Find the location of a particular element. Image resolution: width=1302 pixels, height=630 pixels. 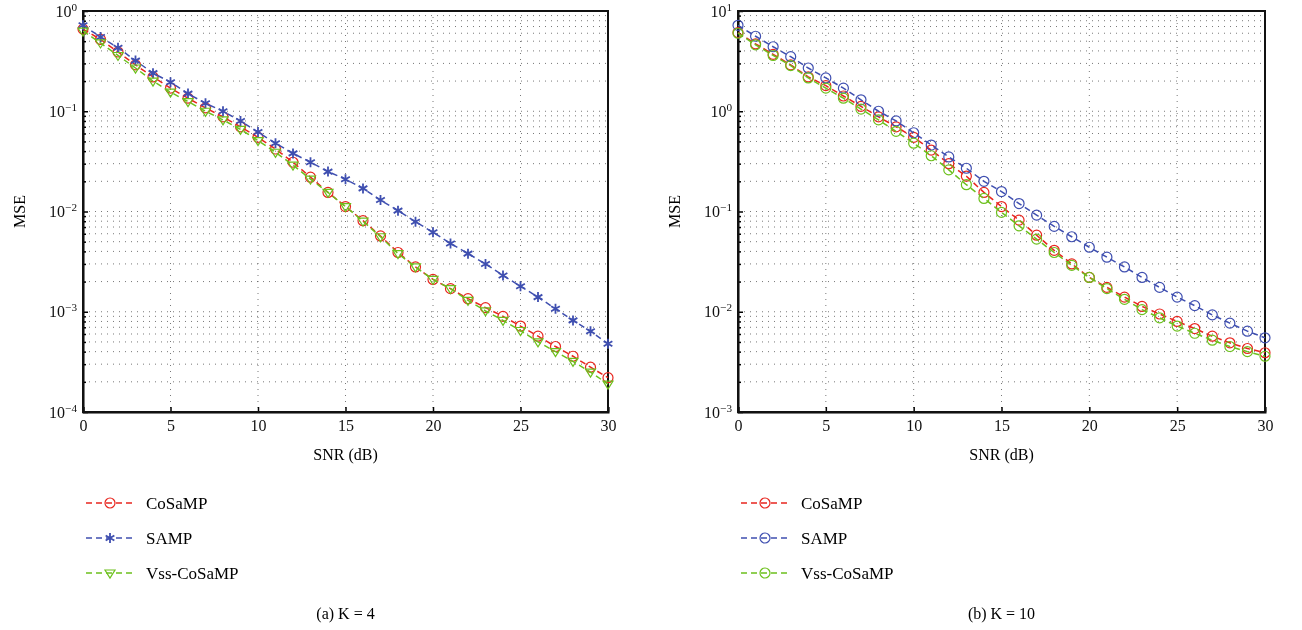

text: (a) K = 4 is located at coordinates (345, 614).